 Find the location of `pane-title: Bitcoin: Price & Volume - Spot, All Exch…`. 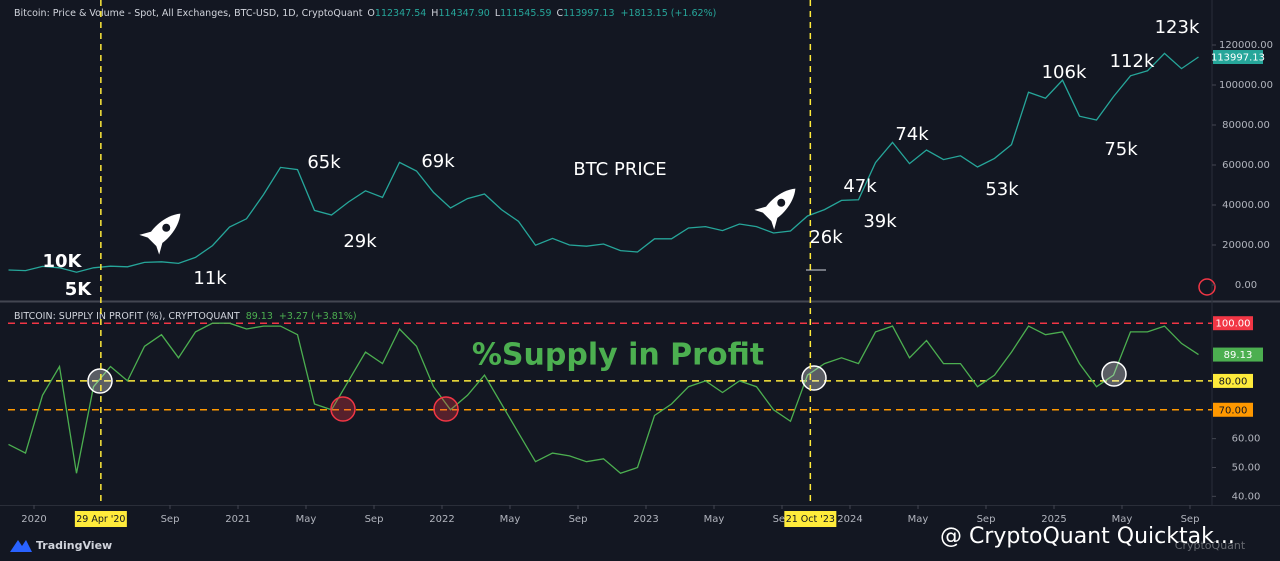

pane-title: Bitcoin: Price & Volume - Spot, All Exch… is located at coordinates (365, 13).